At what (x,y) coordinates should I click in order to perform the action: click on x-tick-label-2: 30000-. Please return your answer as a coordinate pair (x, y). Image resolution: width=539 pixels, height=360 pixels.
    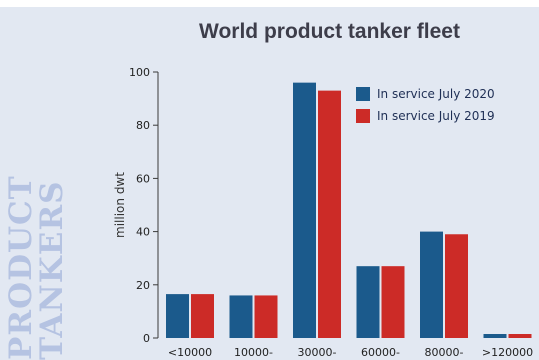
    Looking at the image, I should click on (317, 352).